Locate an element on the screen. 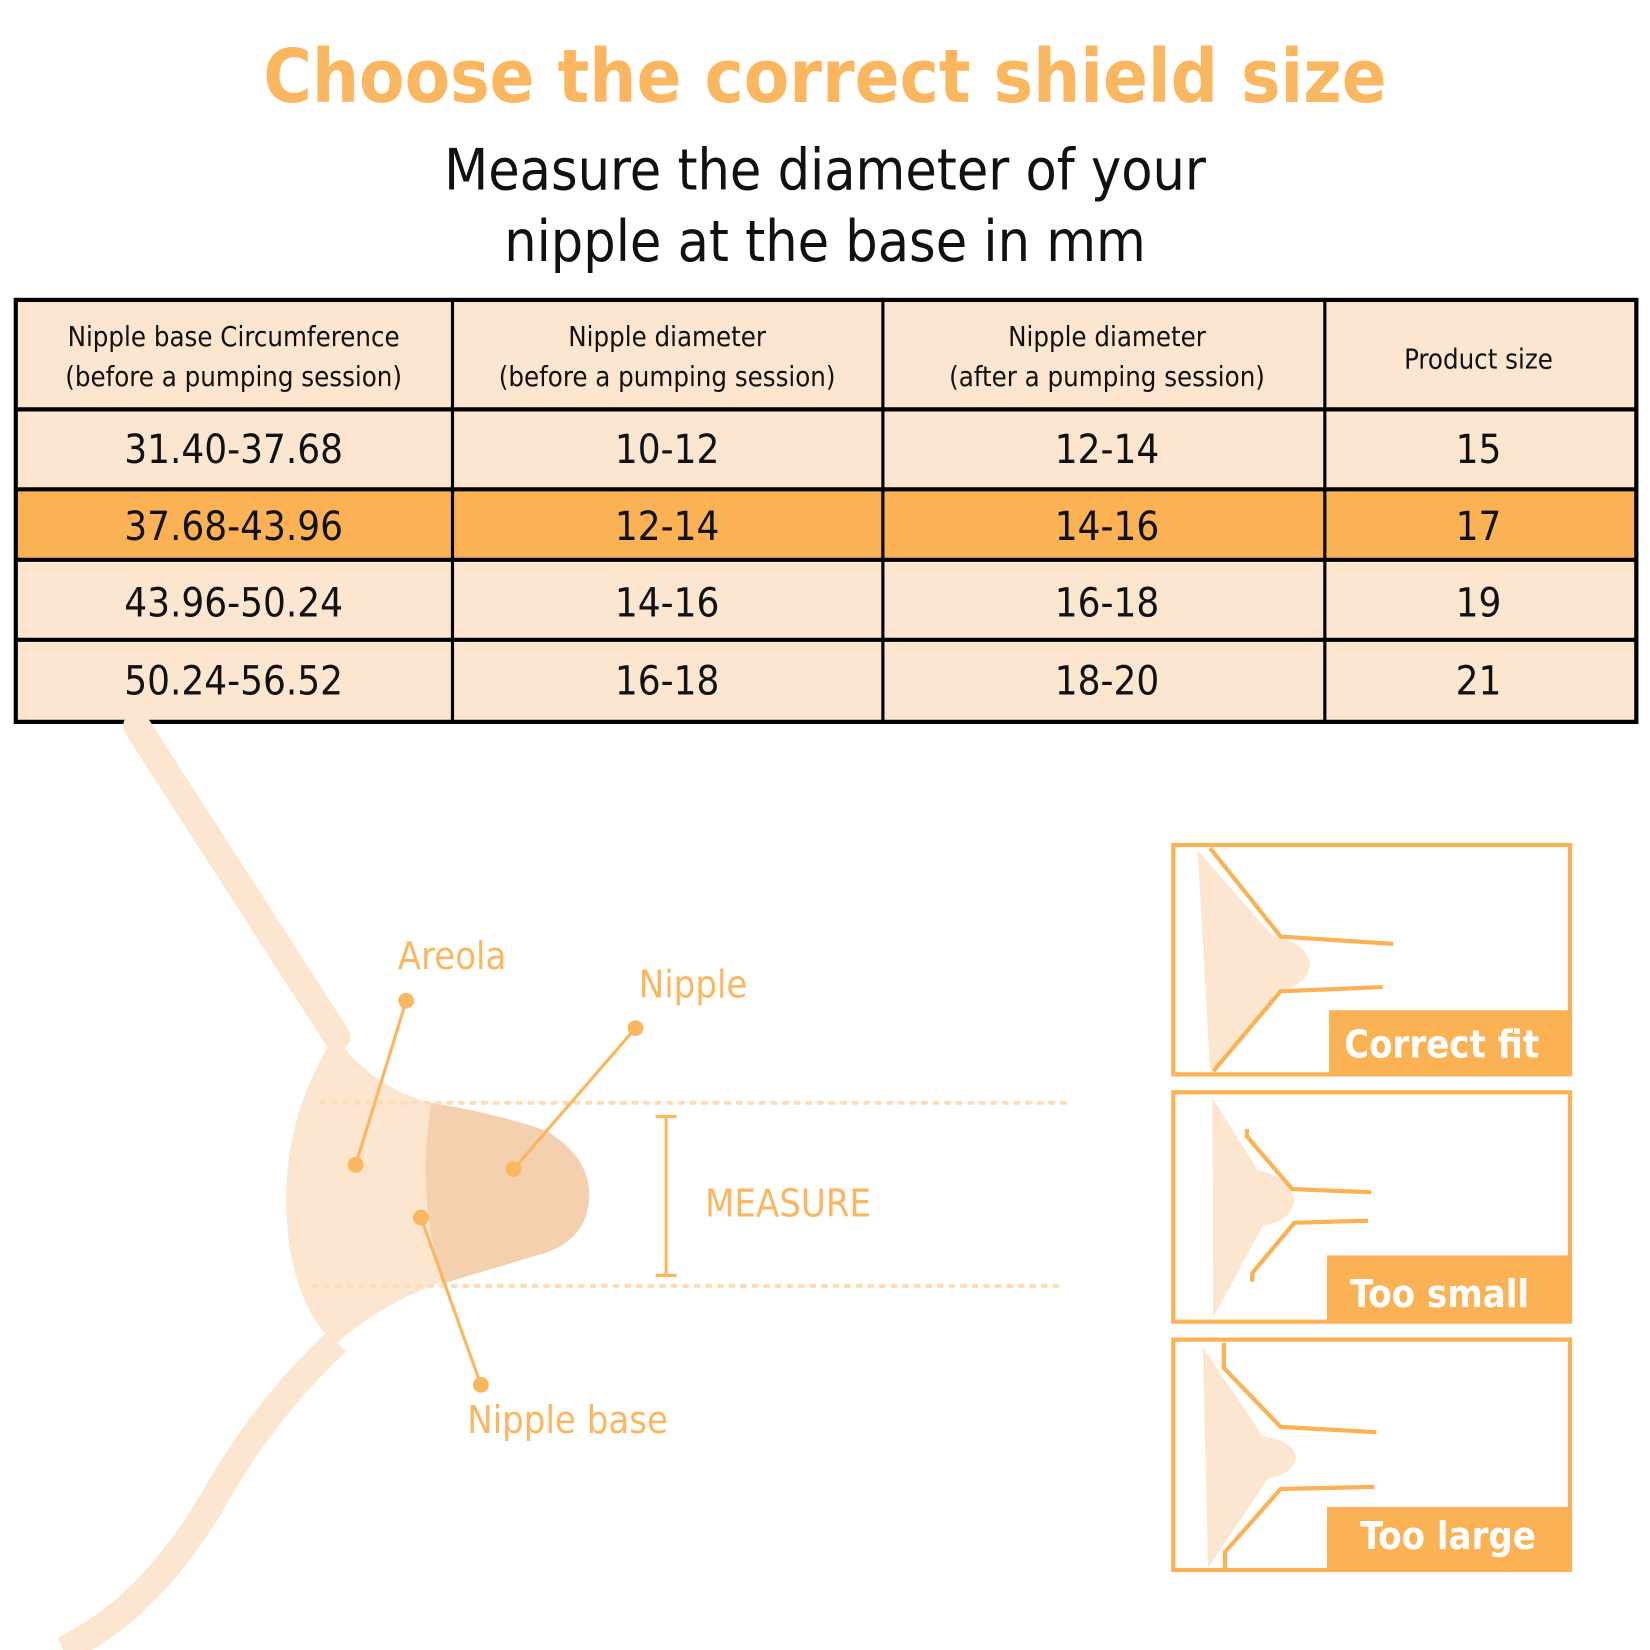  breast-outline-lower is located at coordinates (202, 1490).